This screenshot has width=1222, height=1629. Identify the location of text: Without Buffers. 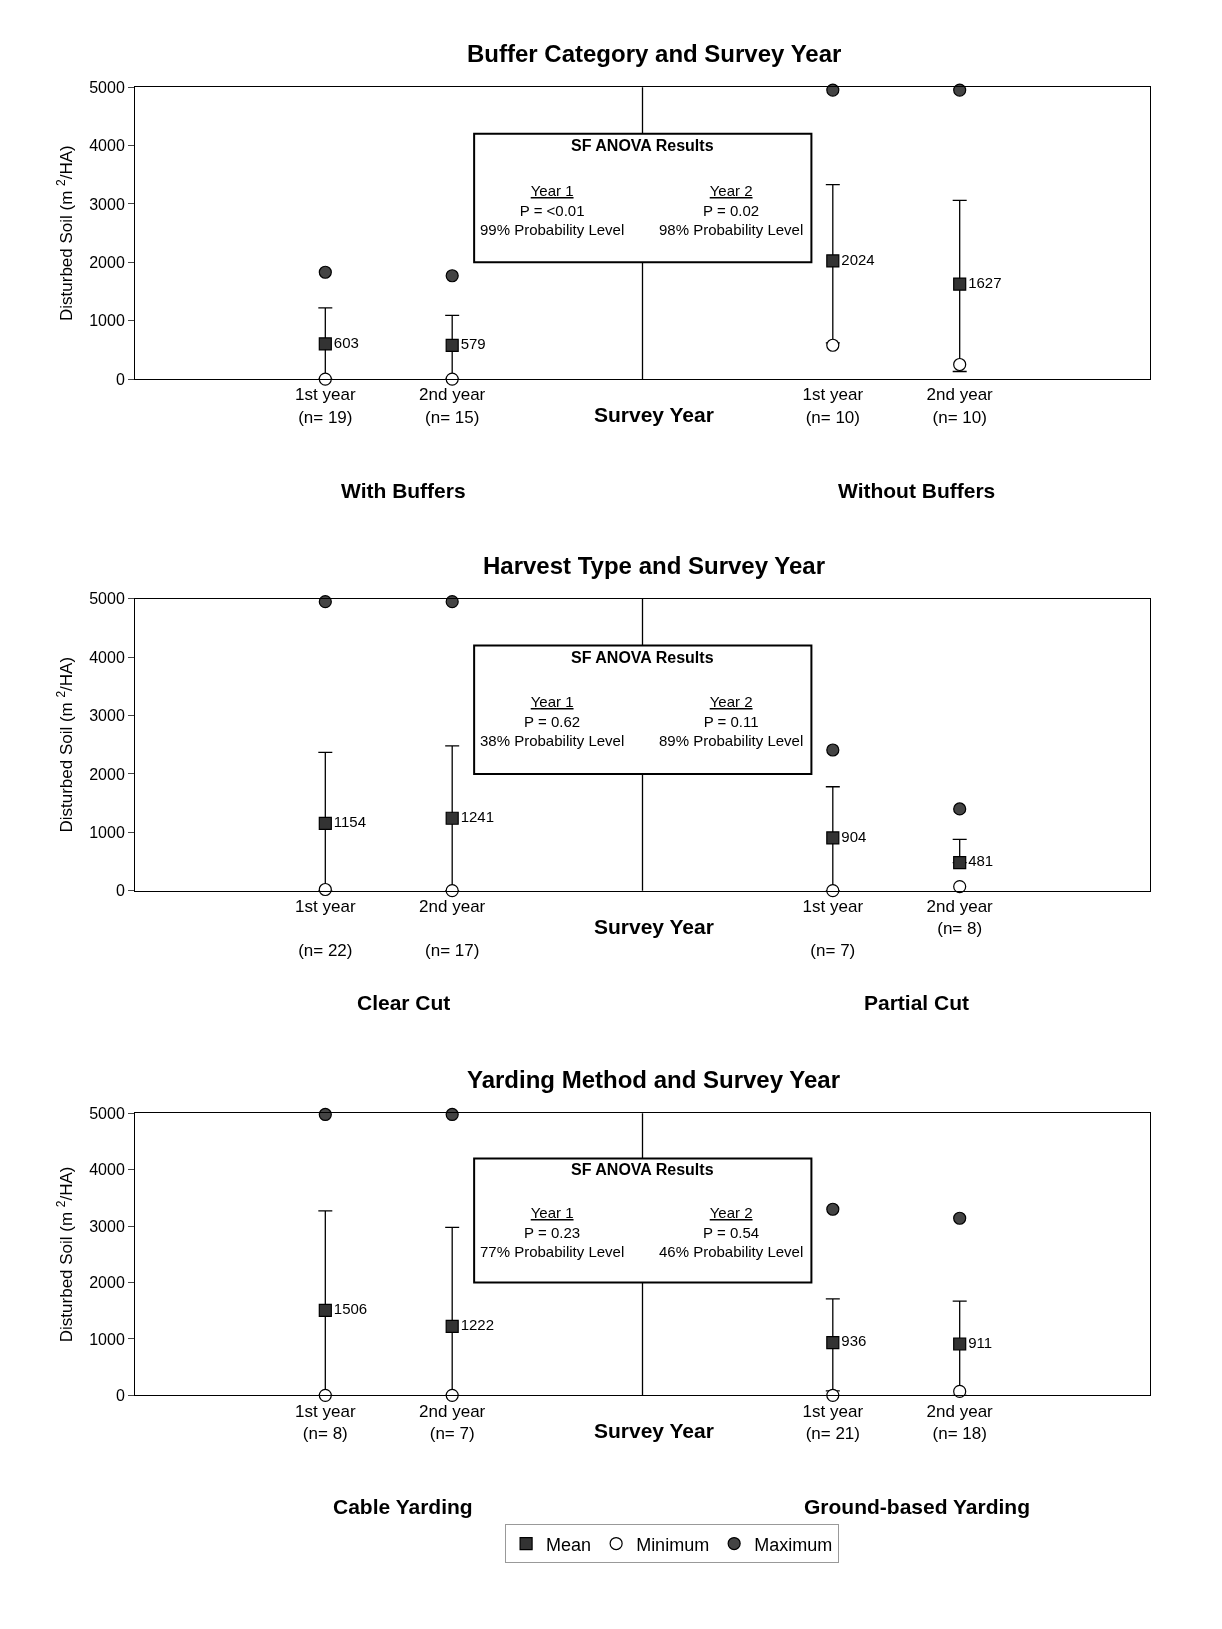
(917, 490).